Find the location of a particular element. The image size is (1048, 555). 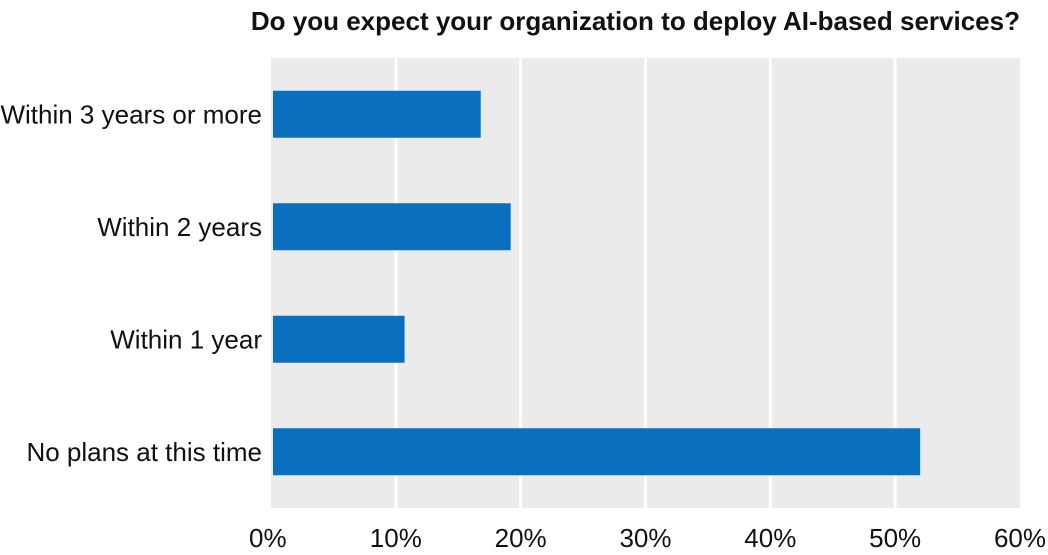

x-tick-label: 30% is located at coordinates (645, 538).